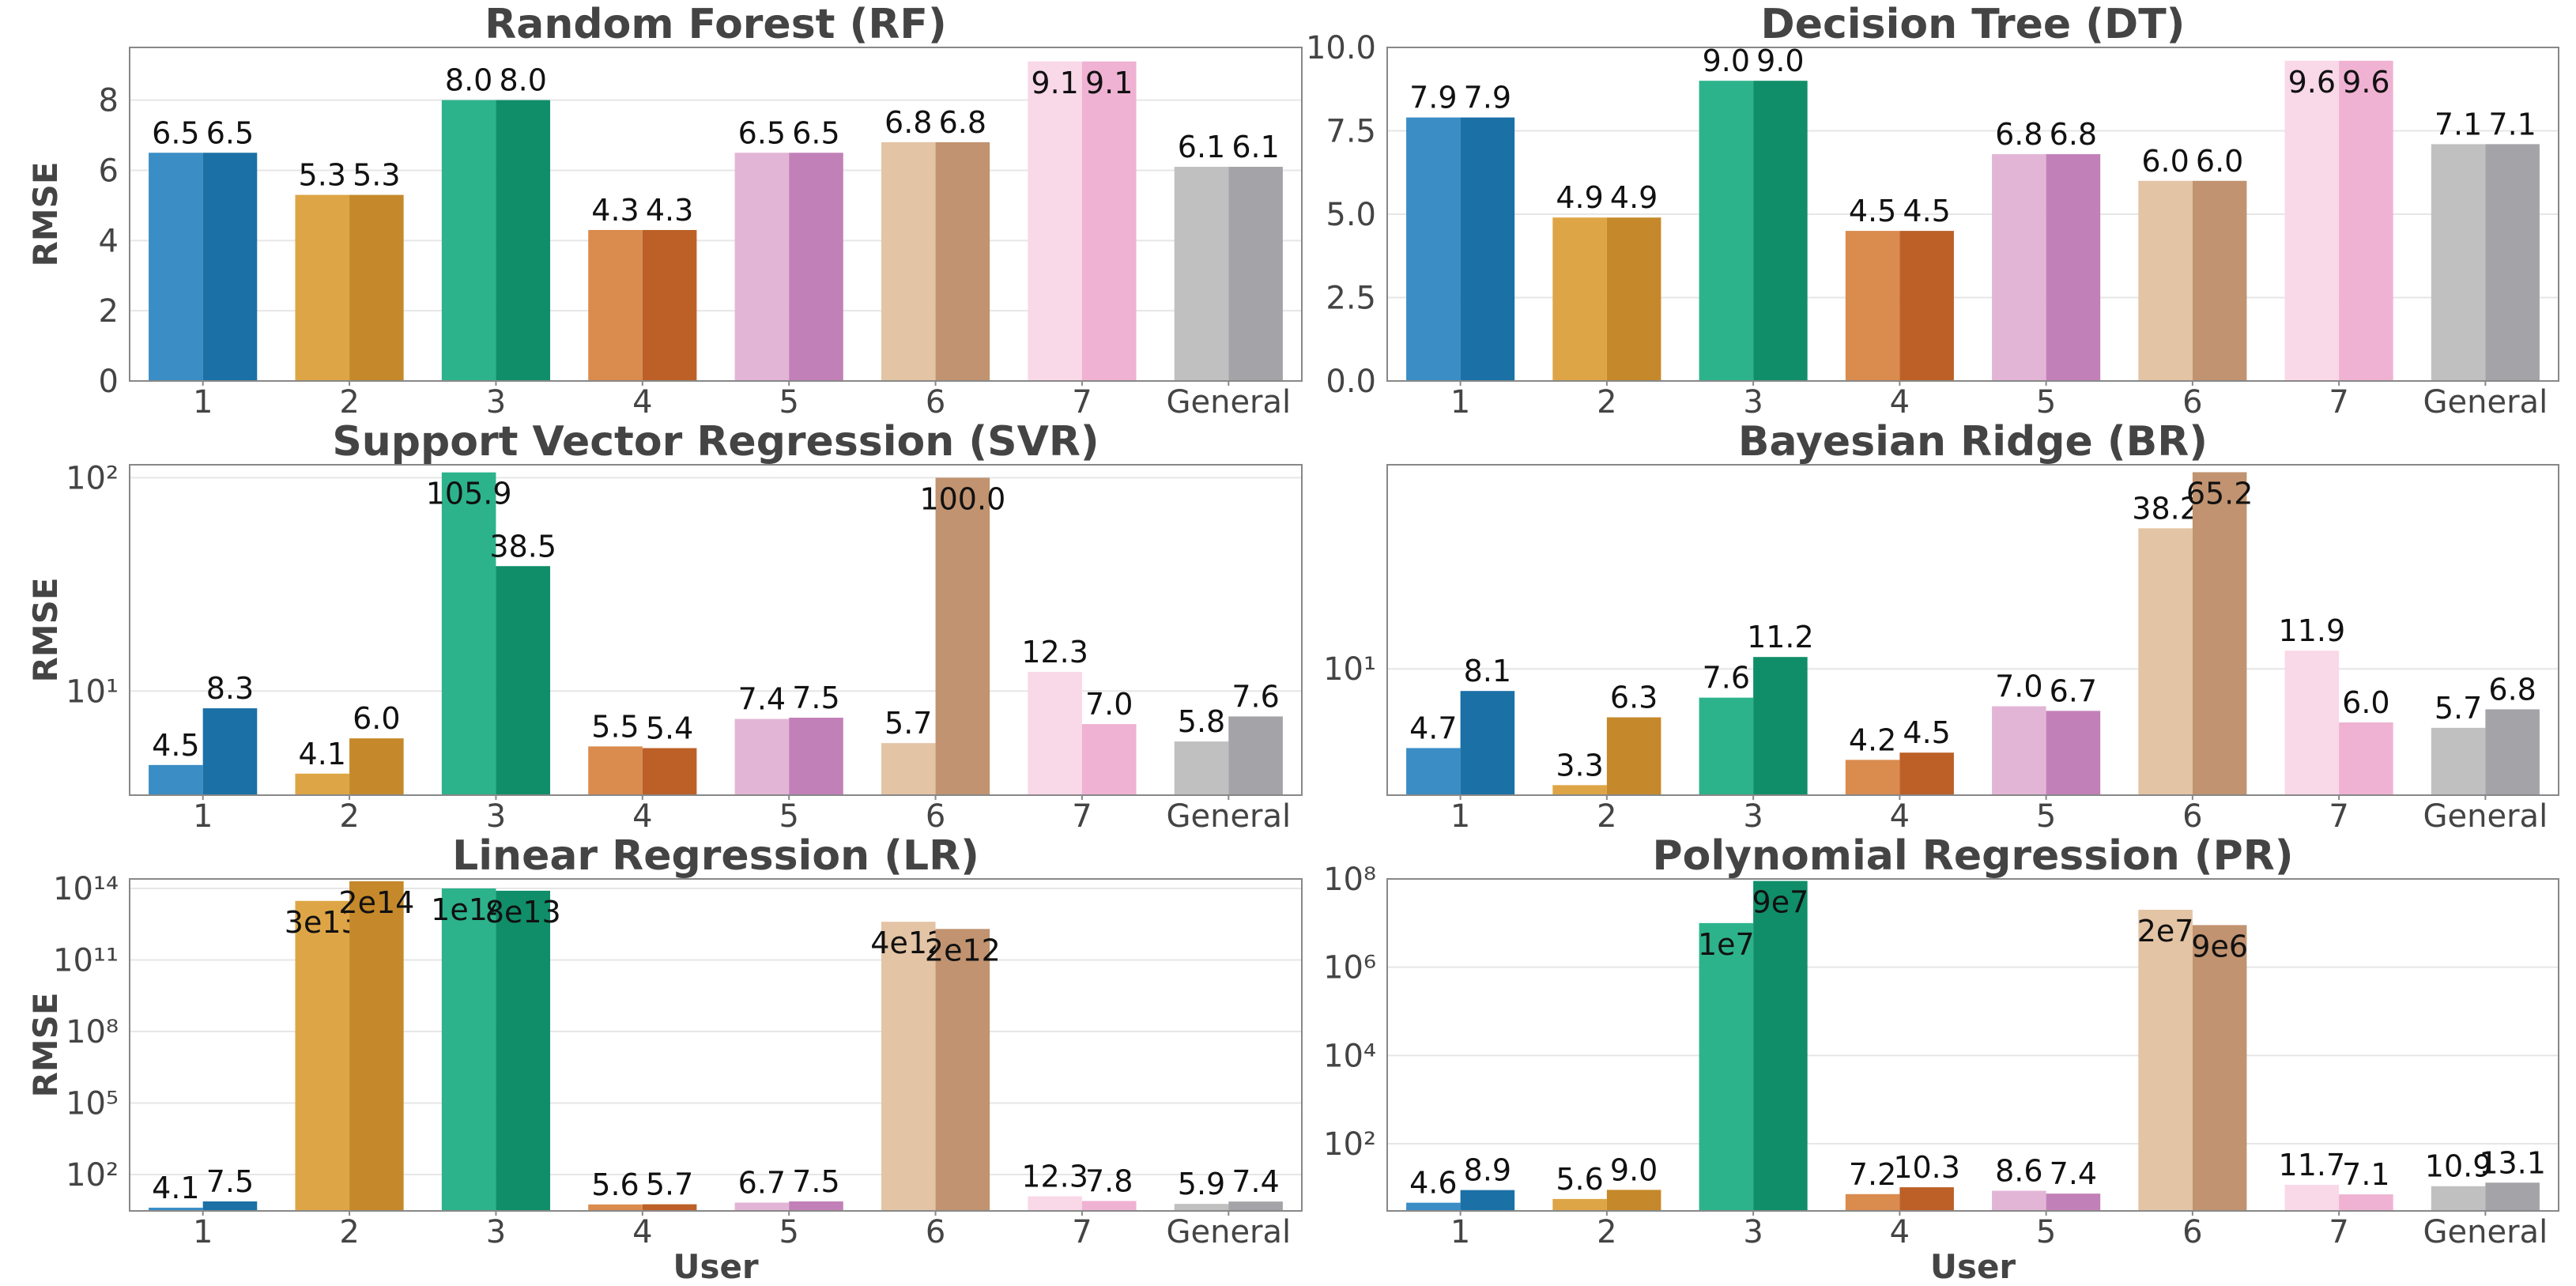 The width and height of the screenshot is (2576, 1286). I want to click on value-label: 4.9, so click(1579, 197).